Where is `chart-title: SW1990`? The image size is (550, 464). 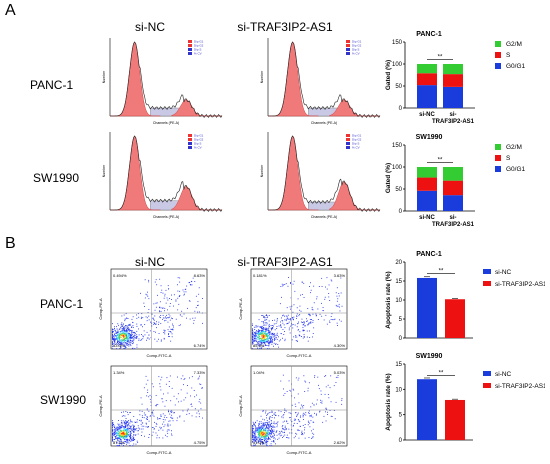
chart-title: SW1990 is located at coordinates (429, 137).